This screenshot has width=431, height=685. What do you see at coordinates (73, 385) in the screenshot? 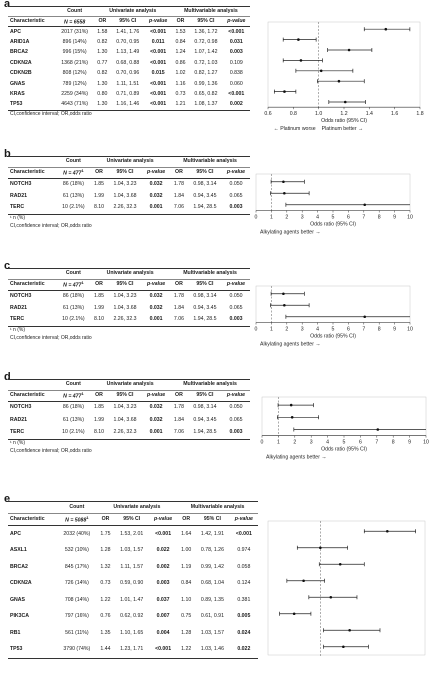
I see `count-header: Count` at bounding box center [73, 385].